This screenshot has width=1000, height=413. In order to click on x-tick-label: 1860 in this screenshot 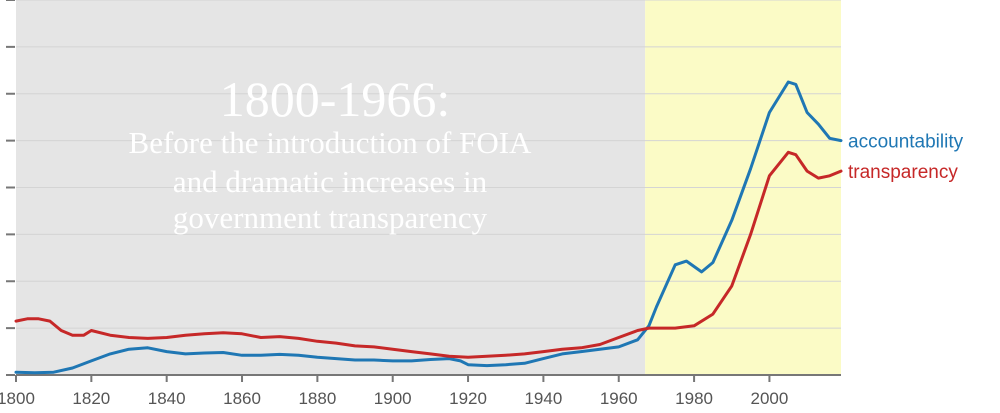, I will do `click(242, 398)`.